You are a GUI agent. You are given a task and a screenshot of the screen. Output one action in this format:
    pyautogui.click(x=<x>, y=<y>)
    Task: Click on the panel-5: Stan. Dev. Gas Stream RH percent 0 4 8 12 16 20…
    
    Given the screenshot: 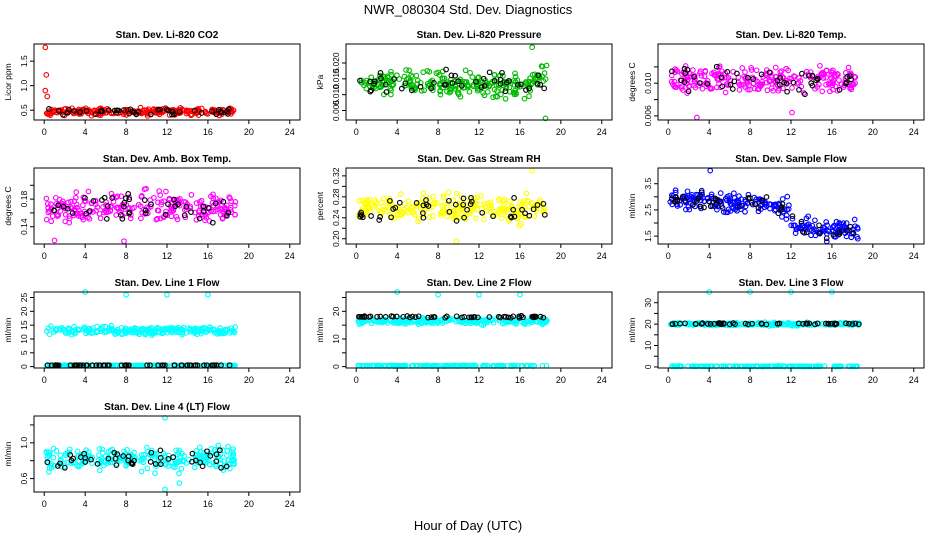 What is the action you would take?
    pyautogui.click(x=464, y=207)
    